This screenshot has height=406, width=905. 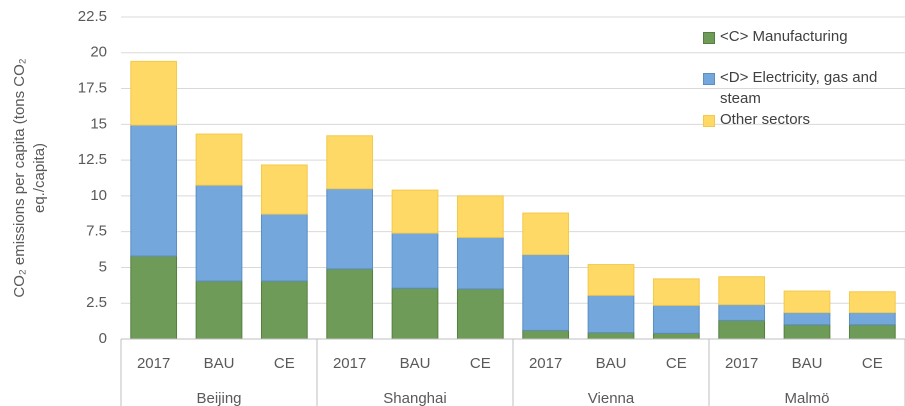 I want to click on y-label-line: CO₂ emissions per capita (tons CO₂, so click(x=19, y=177).